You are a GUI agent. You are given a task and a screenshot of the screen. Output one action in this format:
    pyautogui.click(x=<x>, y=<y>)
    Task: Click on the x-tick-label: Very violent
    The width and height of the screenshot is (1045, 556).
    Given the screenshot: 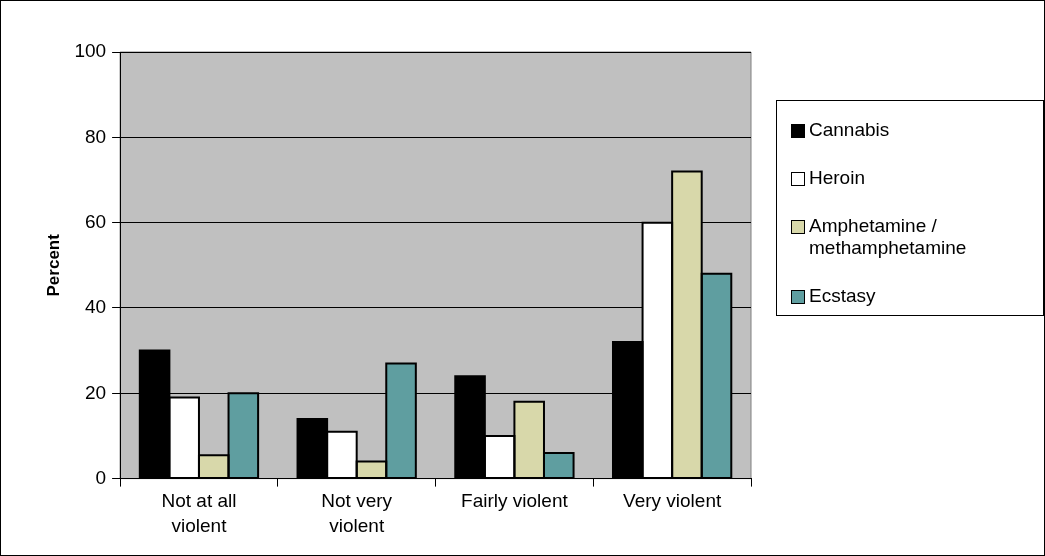 What is the action you would take?
    pyautogui.click(x=672, y=501)
    